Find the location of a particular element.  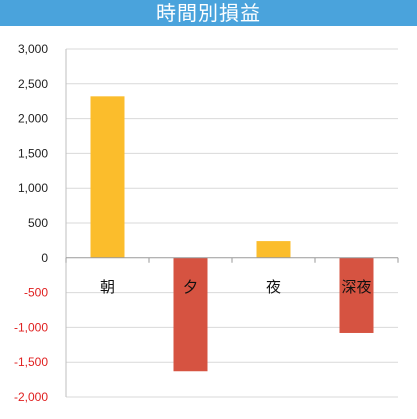

y-tick-label: -500 is located at coordinates (36, 293).